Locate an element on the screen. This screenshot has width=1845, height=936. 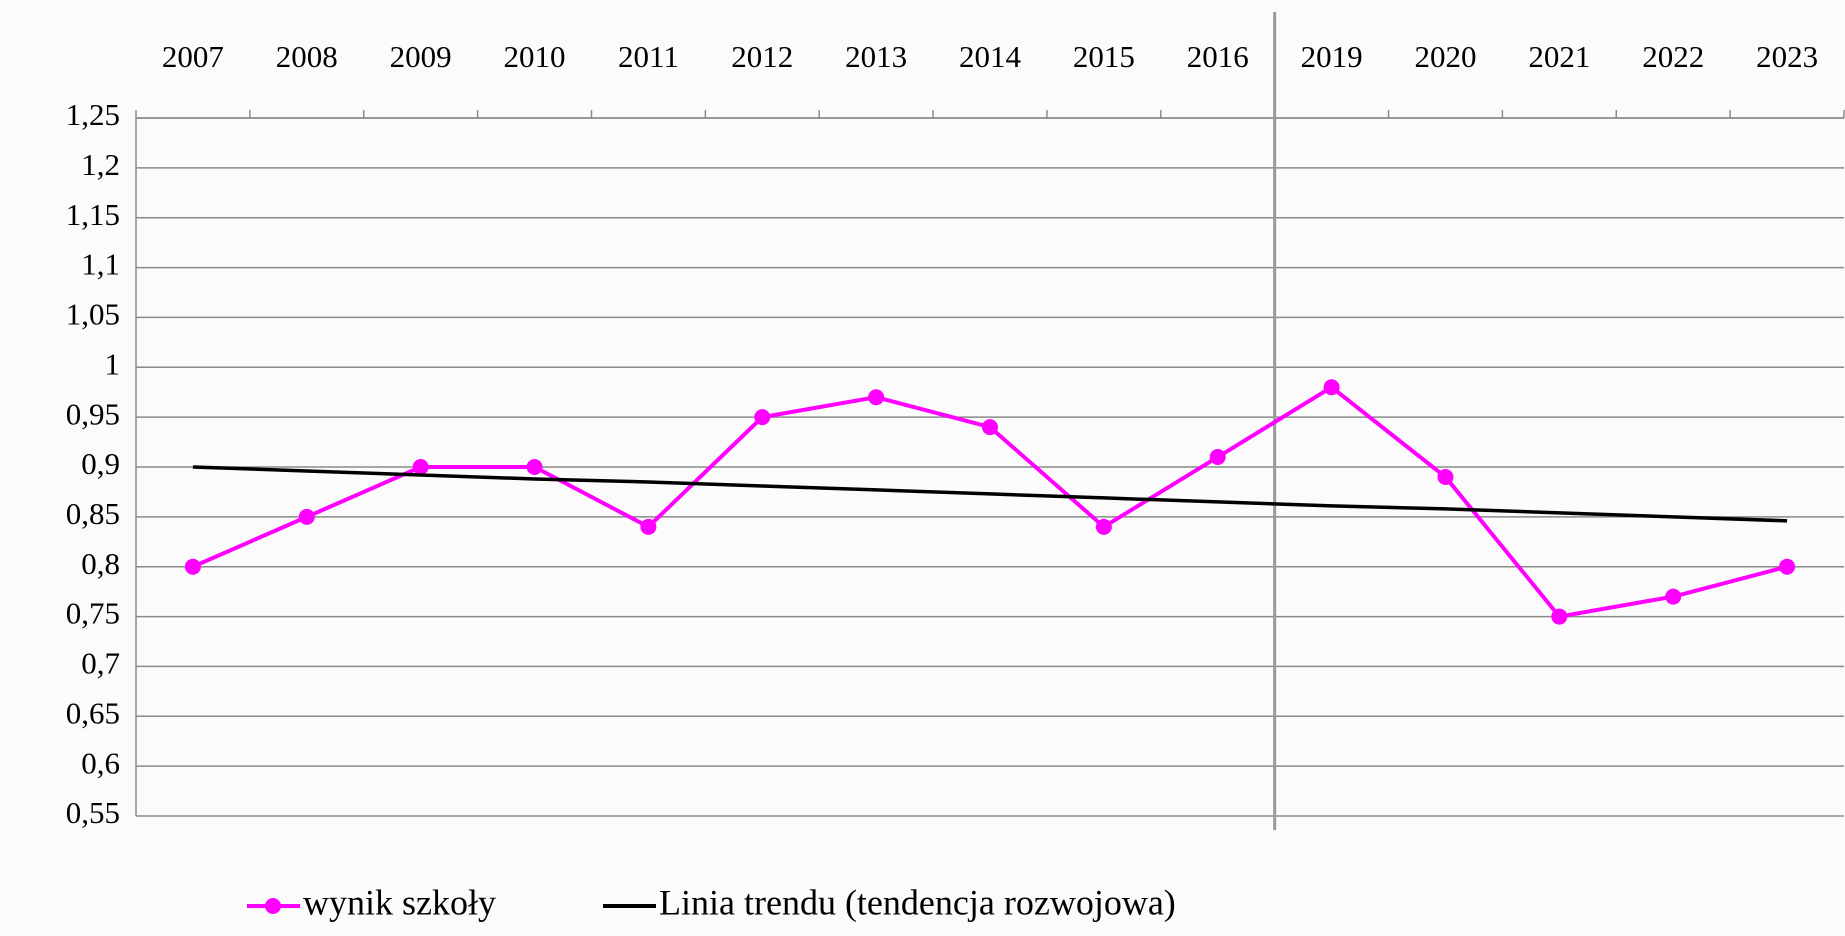
y-tick-label: 0,6 is located at coordinates (100, 762).